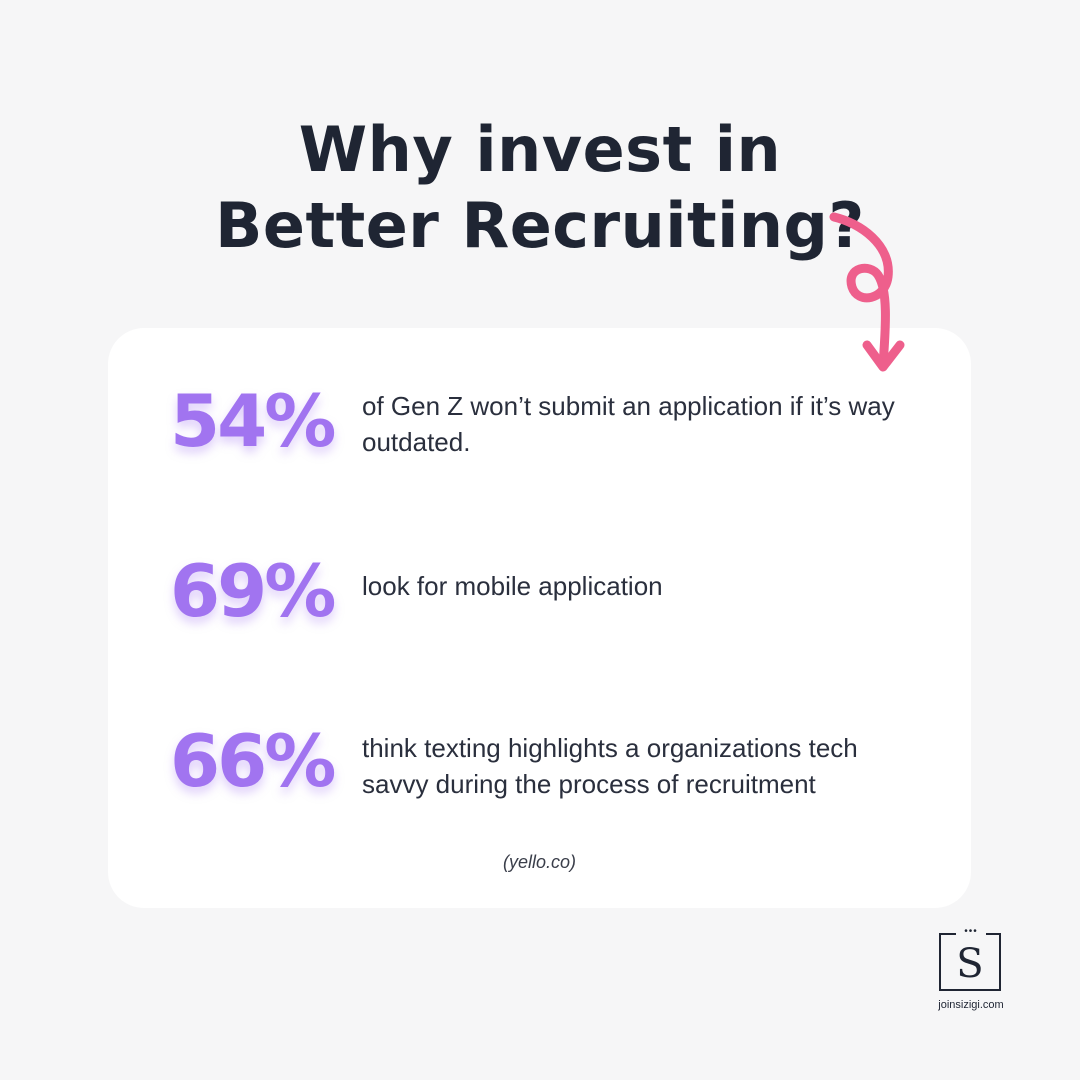  What do you see at coordinates (540, 188) in the screenshot?
I see `page-title: Why invest in Better Recruiting?` at bounding box center [540, 188].